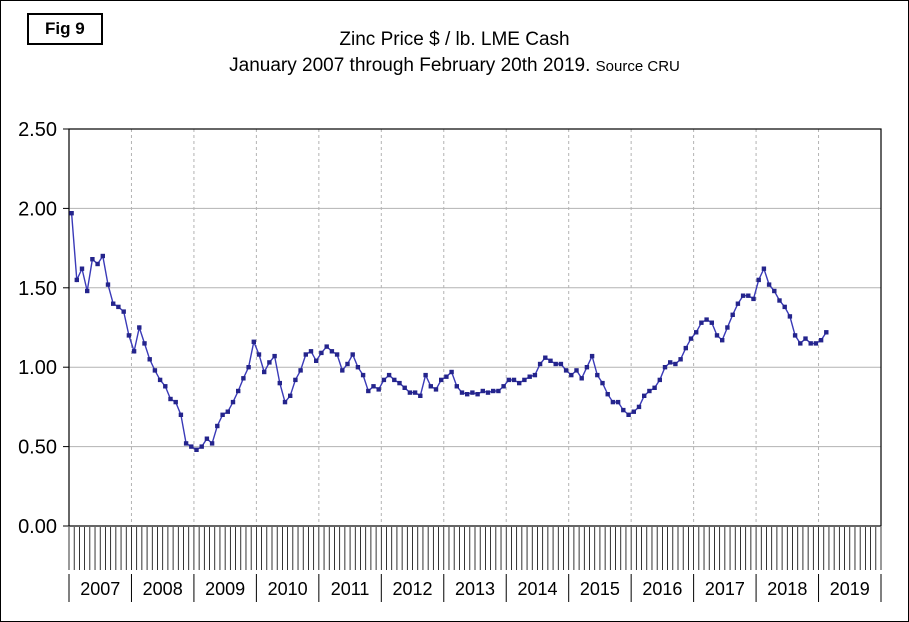 This screenshot has height=622, width=909. I want to click on x-axis-year-label: 2009, so click(225, 589).